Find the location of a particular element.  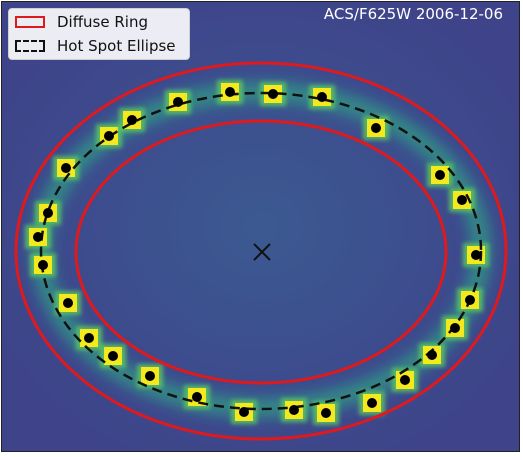

legend: Diffuse Ring Hot Spot Ellipse is located at coordinates (99, 34).